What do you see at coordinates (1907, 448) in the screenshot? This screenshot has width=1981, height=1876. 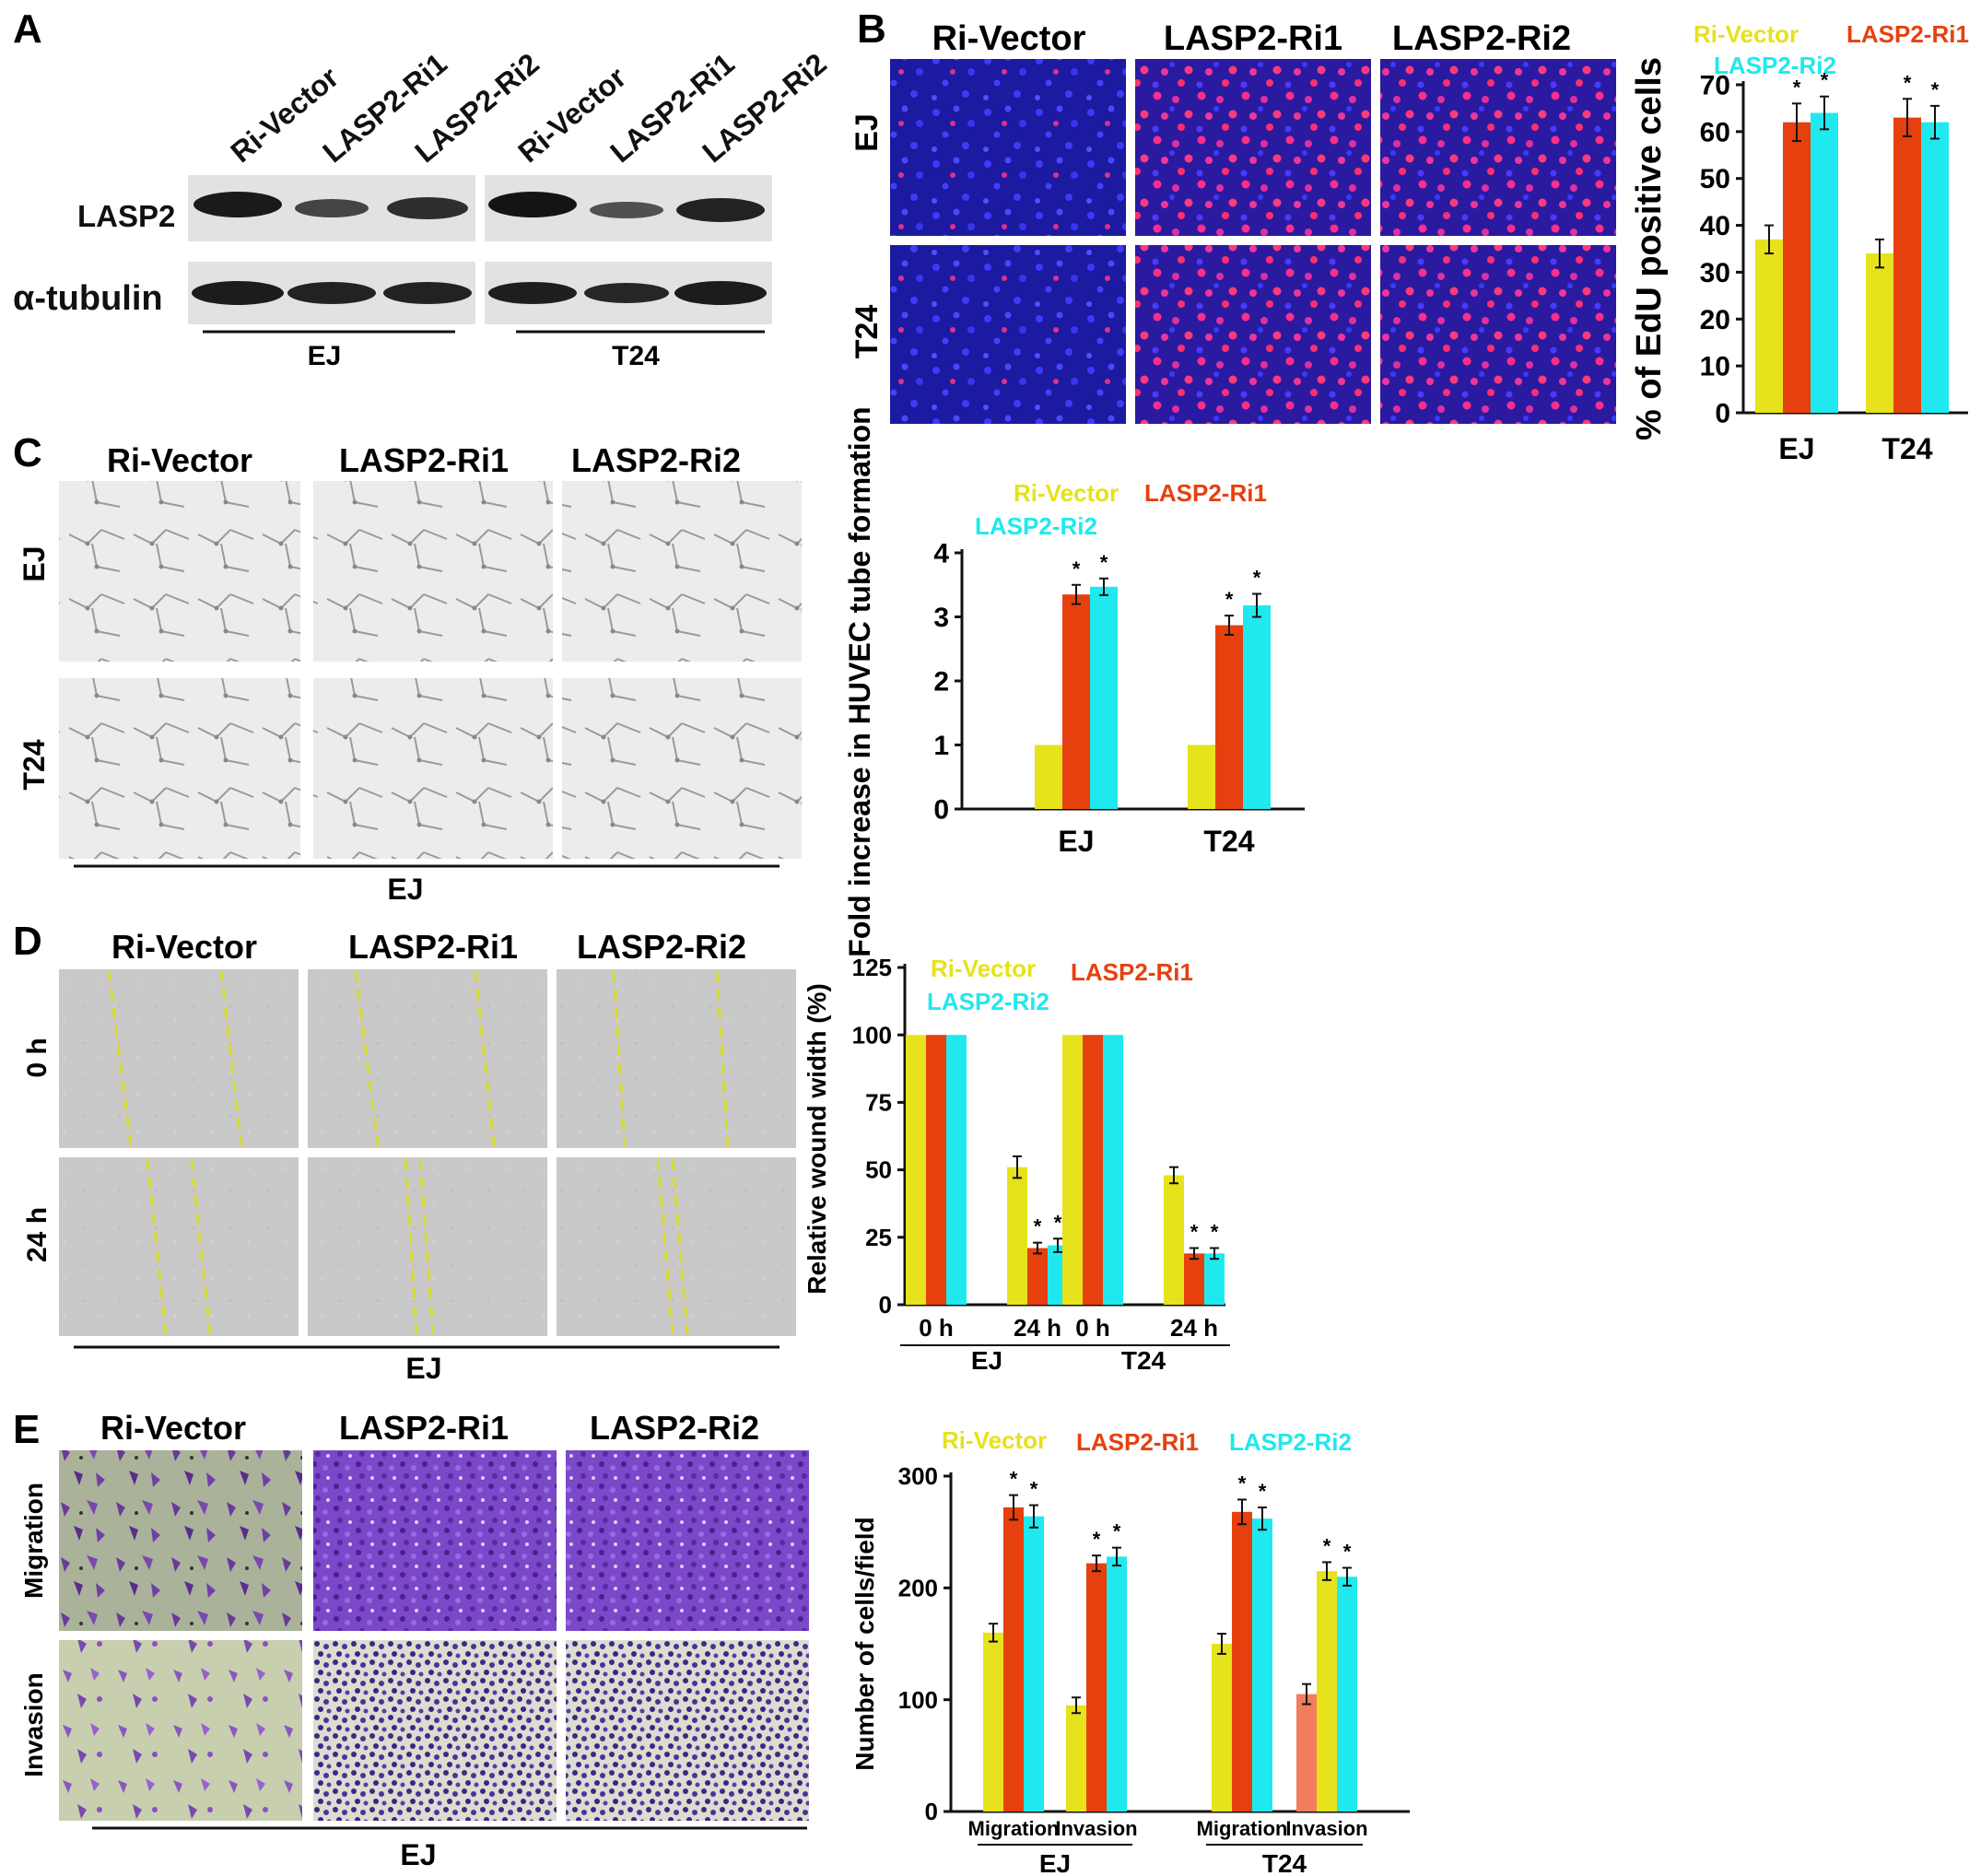 I see `category-label: T24` at bounding box center [1907, 448].